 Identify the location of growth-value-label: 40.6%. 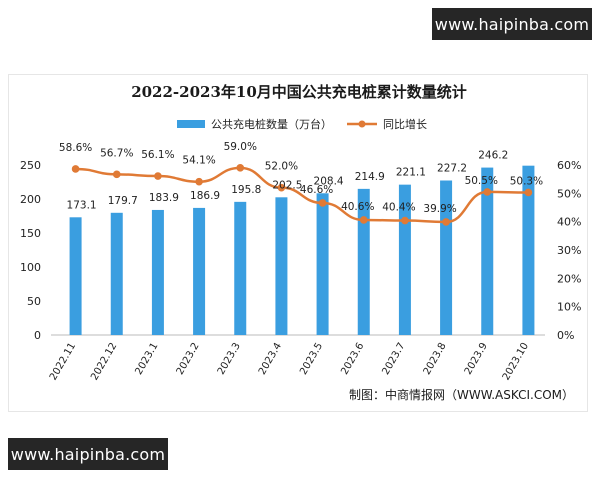
(357, 207).